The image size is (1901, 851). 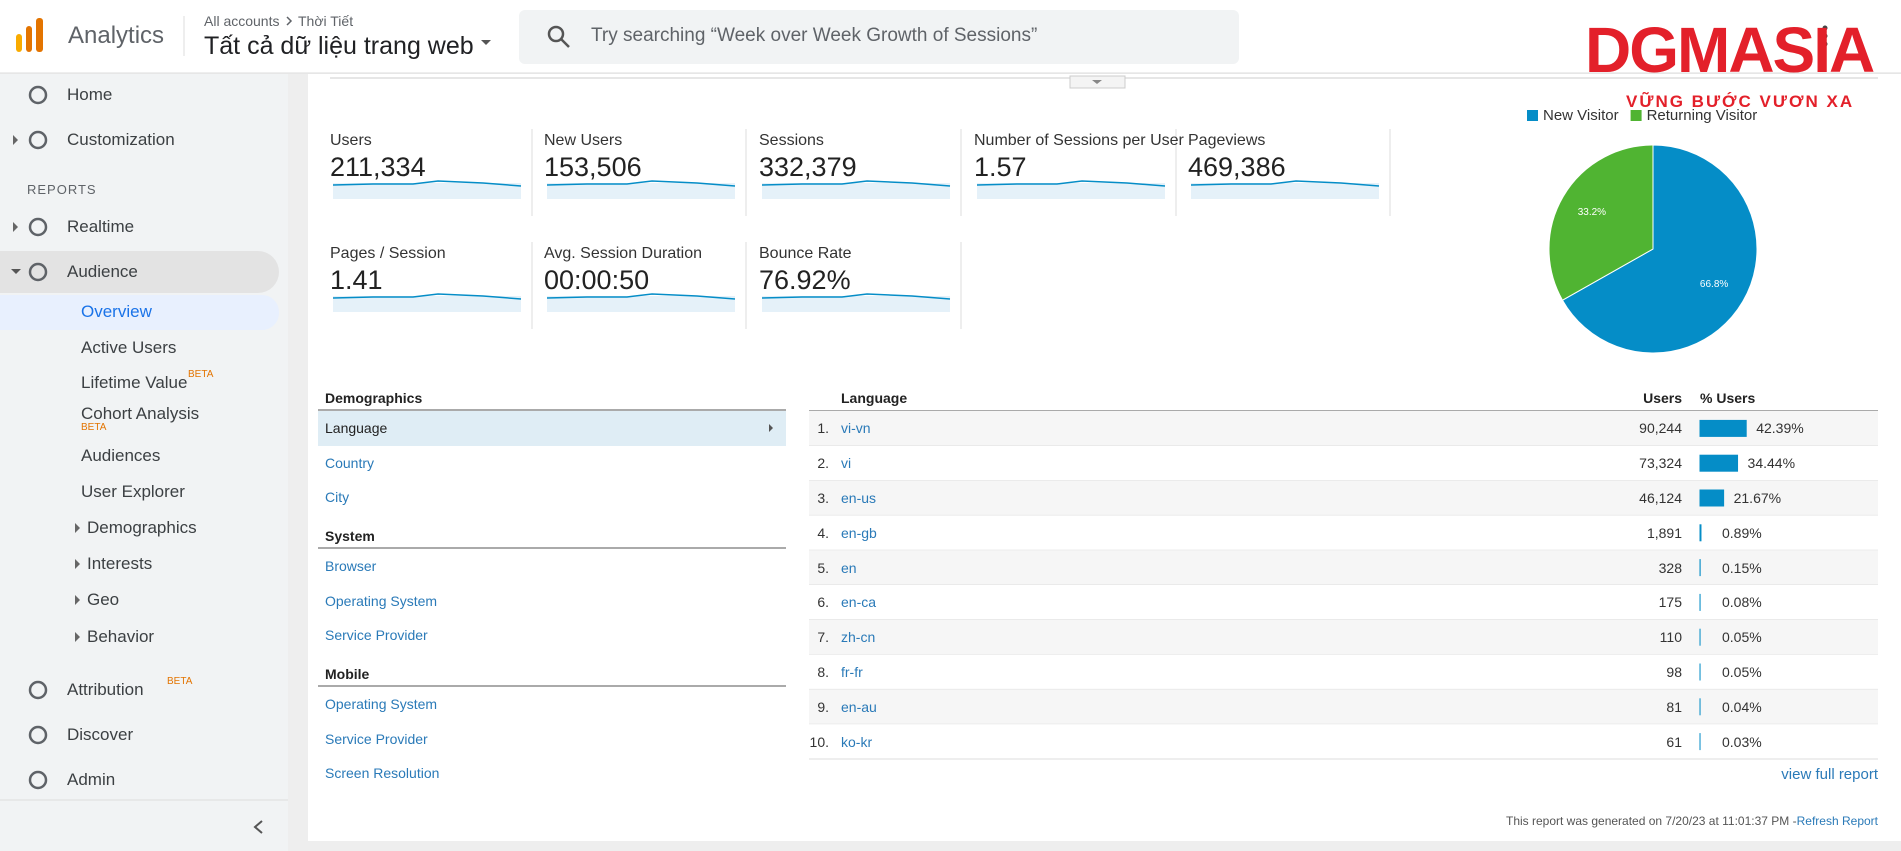 What do you see at coordinates (1742, 602) in the screenshot?
I see `percent-label: 0.08%` at bounding box center [1742, 602].